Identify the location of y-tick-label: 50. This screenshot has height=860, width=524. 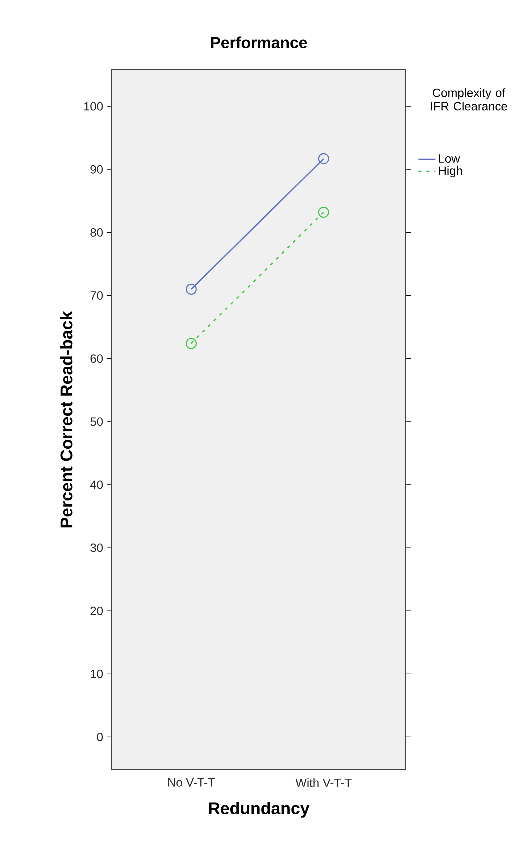
(97, 422).